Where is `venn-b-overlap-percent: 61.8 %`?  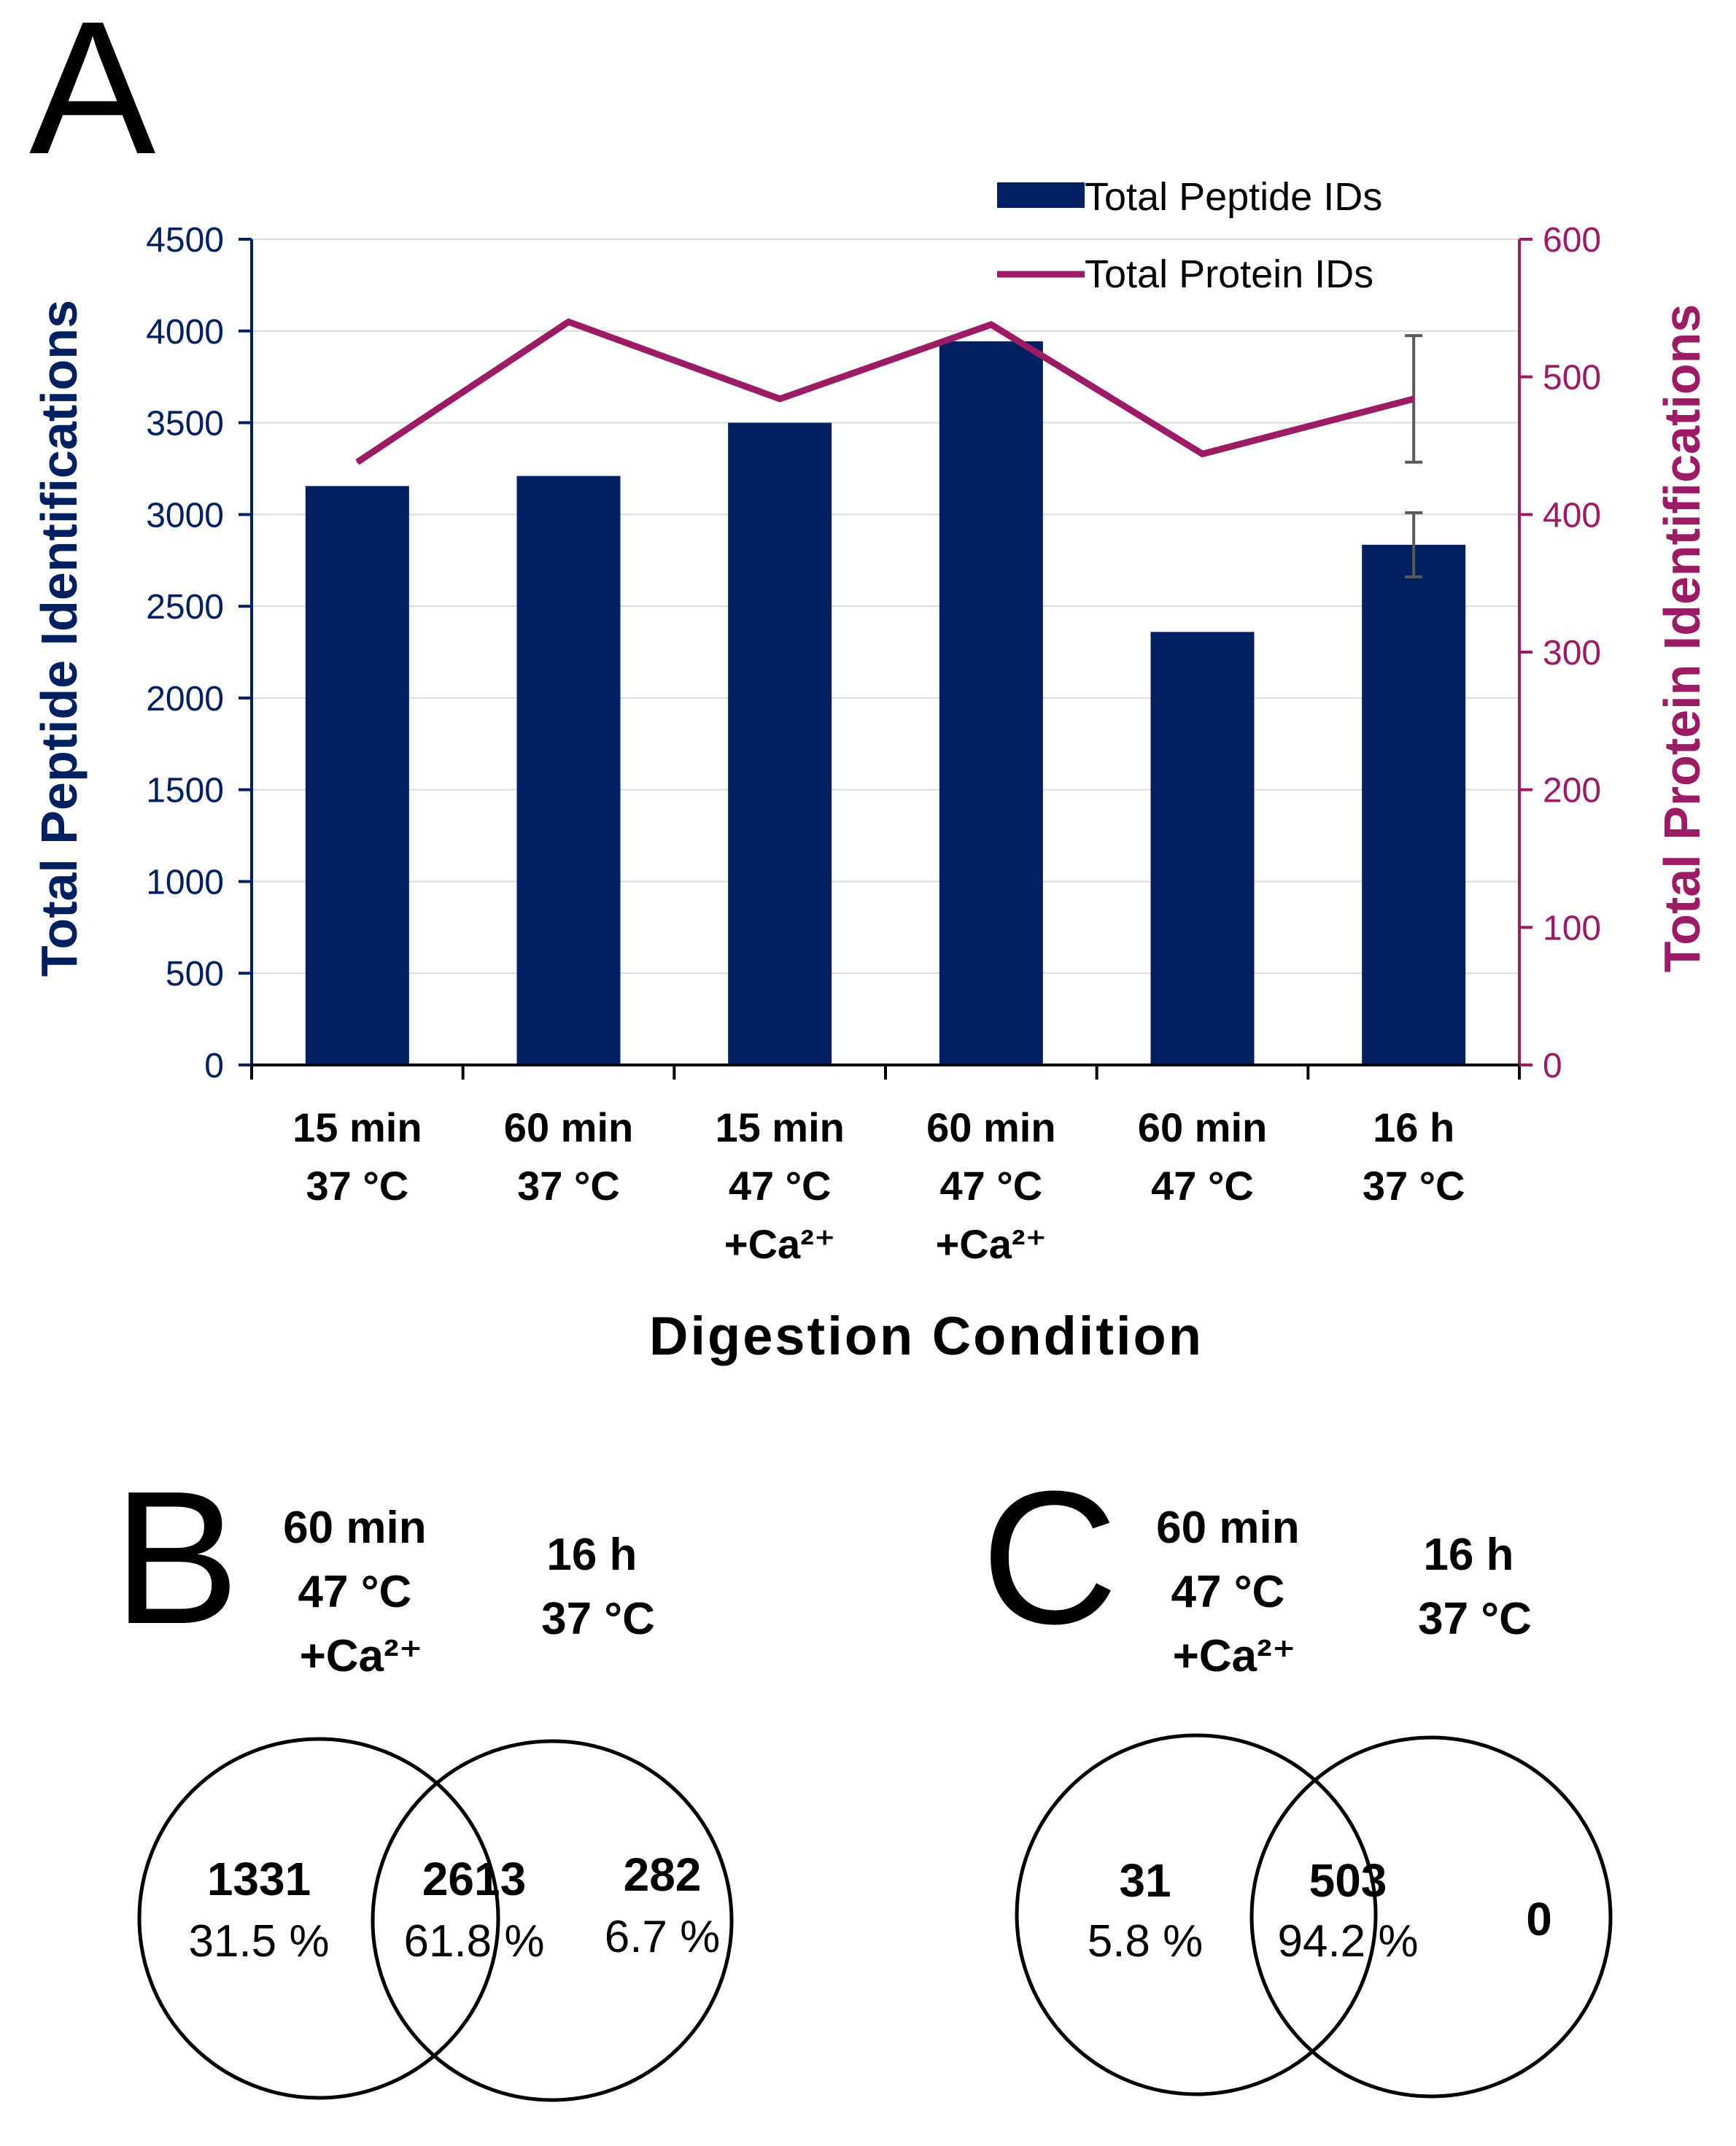
venn-b-overlap-percent: 61.8 % is located at coordinates (473, 1941).